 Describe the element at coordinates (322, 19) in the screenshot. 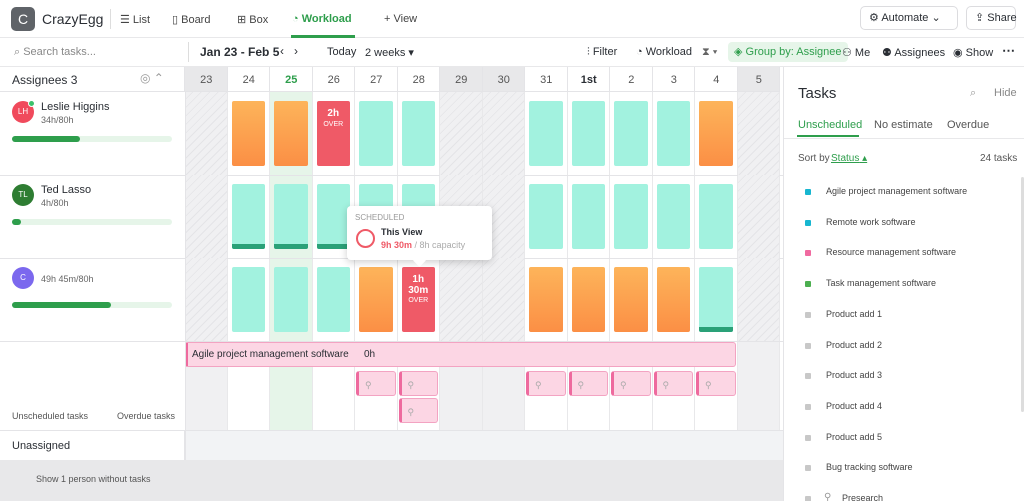

I see `tab-active: ◔ Workload` at that location.